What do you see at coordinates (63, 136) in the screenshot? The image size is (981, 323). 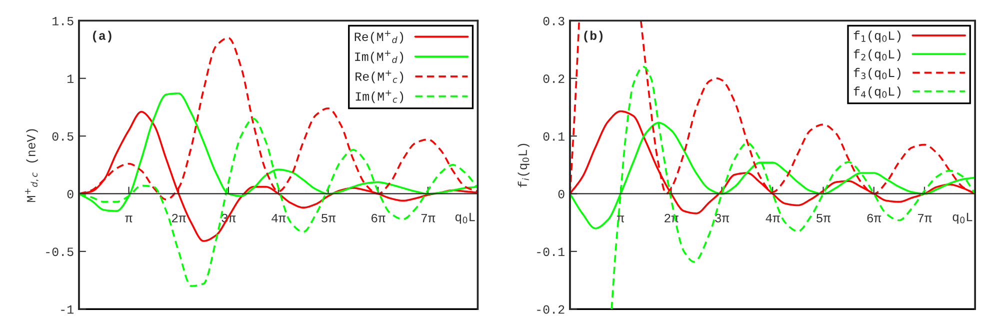 I see `y-tick-label: 0.5` at bounding box center [63, 136].